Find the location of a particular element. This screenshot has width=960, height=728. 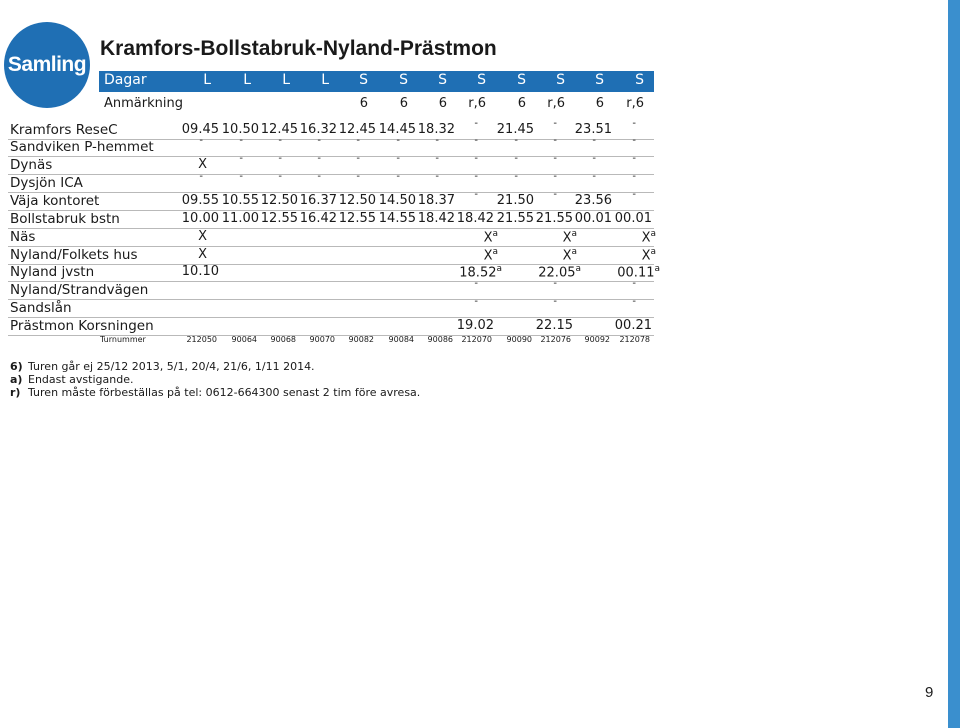

departure-time: 12.55 is located at coordinates (357, 218).